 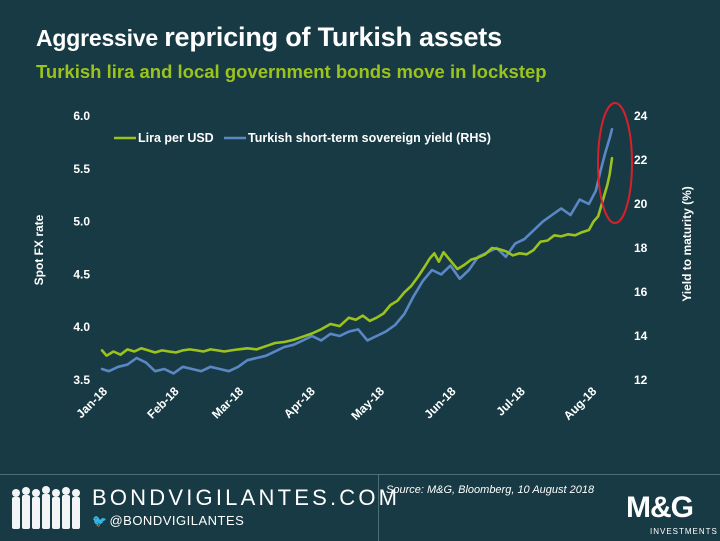 What do you see at coordinates (91, 402) in the screenshot?
I see `x-tick-label: Jan-18` at bounding box center [91, 402].